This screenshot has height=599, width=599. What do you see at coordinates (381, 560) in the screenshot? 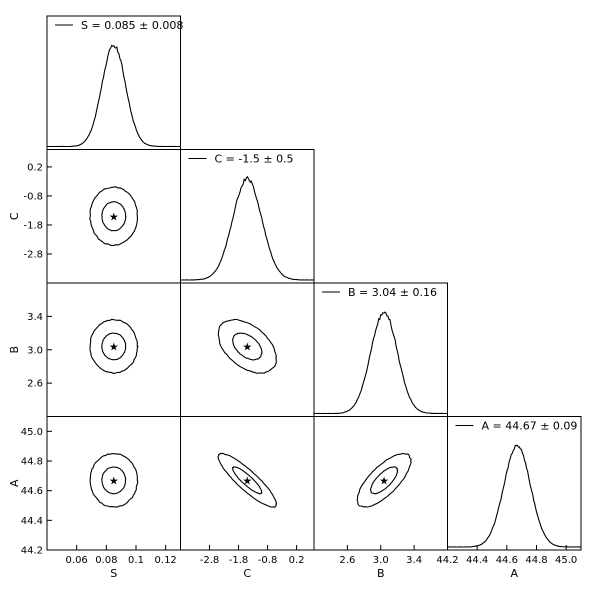
I see `x-tick-label-B: 3.0` at bounding box center [381, 560].